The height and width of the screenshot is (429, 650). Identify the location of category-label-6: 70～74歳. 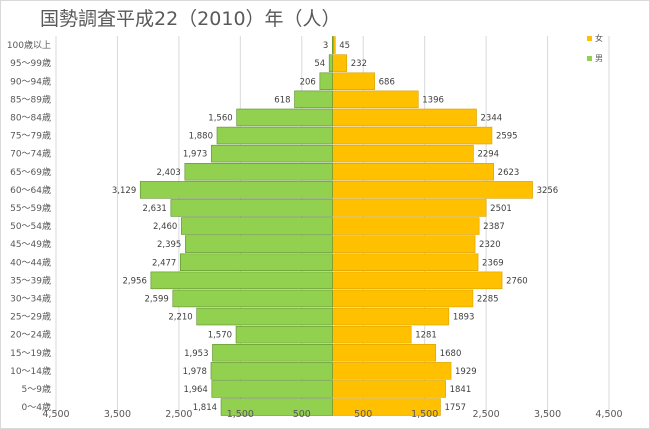
(30, 154).